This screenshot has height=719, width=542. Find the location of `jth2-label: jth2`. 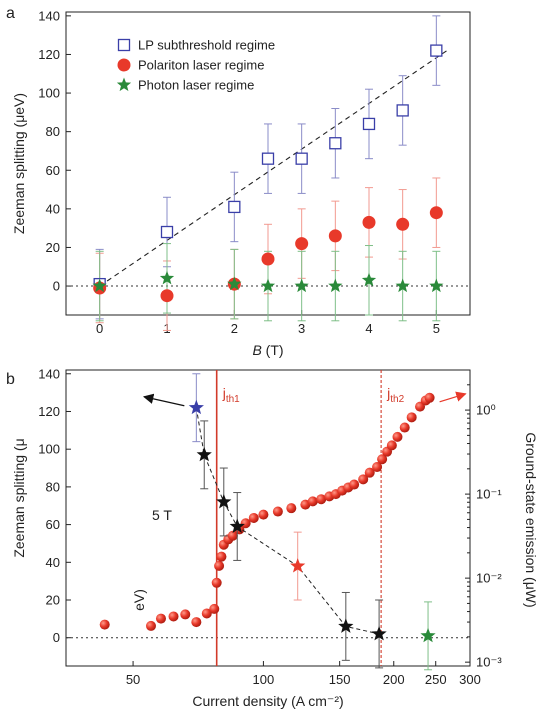

jth2-label: jth2 is located at coordinates (395, 395).